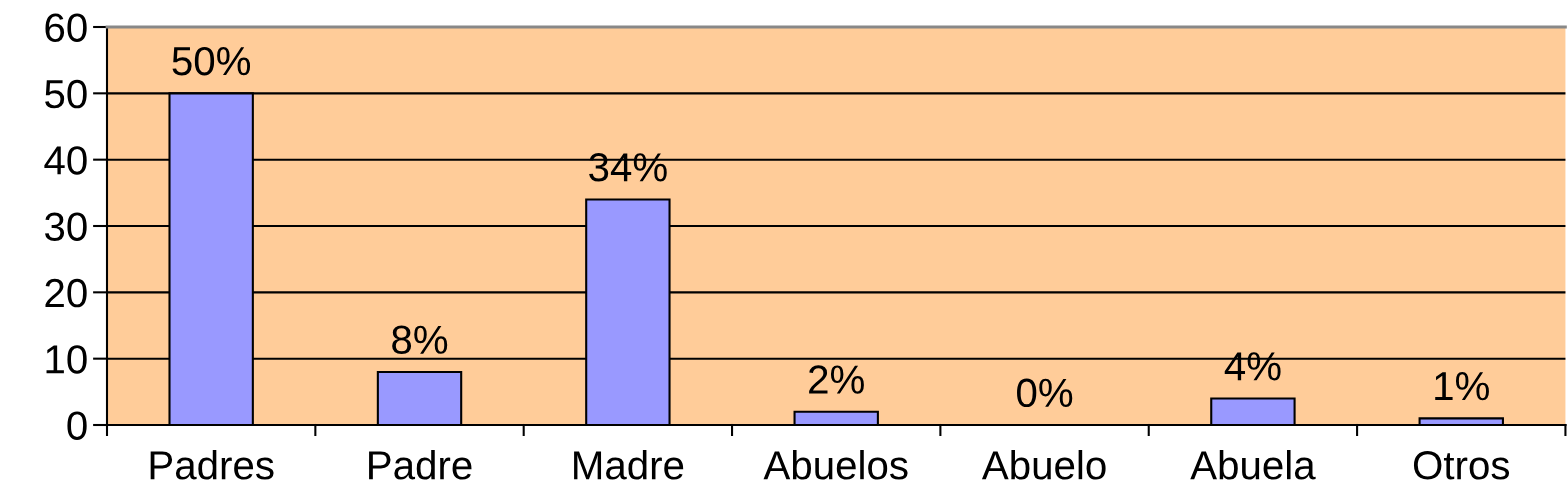  I want to click on x-tick-label: Madre, so click(629, 465).